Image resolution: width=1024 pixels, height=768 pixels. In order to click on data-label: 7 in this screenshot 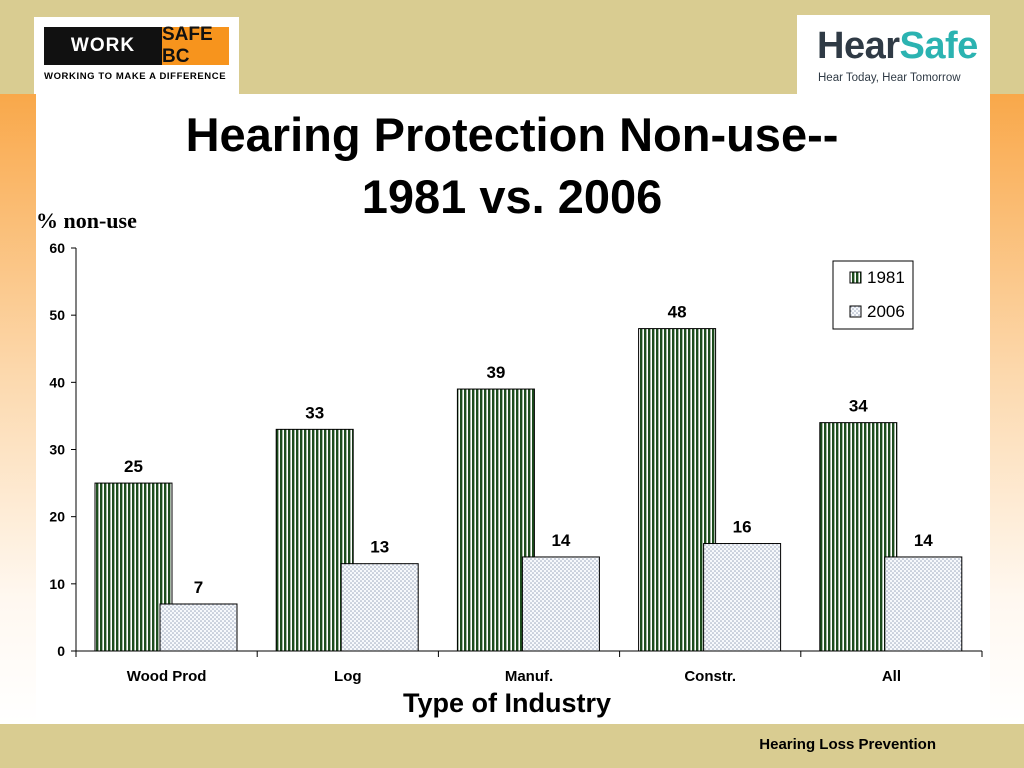, I will do `click(198, 587)`.